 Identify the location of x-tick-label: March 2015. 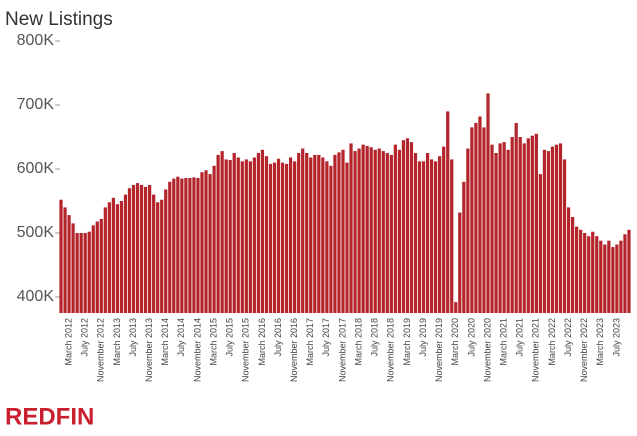
(213, 342).